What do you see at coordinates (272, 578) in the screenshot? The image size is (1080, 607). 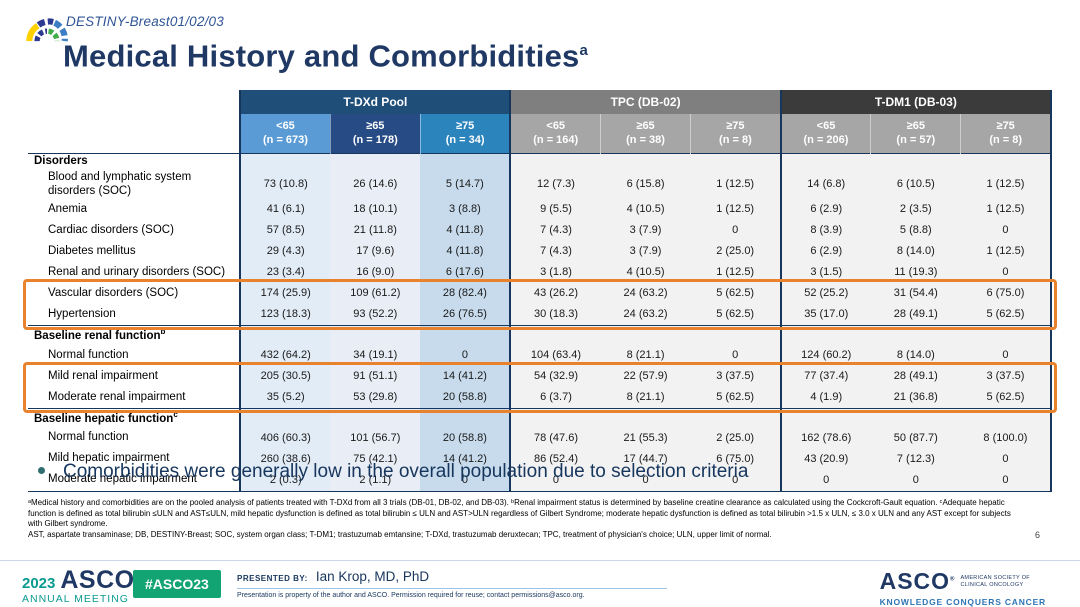 I see `presented-by-label: PRESENTED BY:` at bounding box center [272, 578].